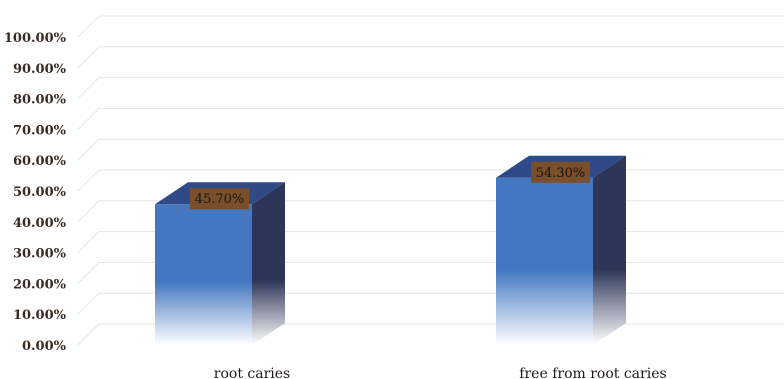 This screenshot has width=784, height=379. Describe the element at coordinates (390, 185) in the screenshot. I see `data-labels: 45.70% 54.30%` at that location.